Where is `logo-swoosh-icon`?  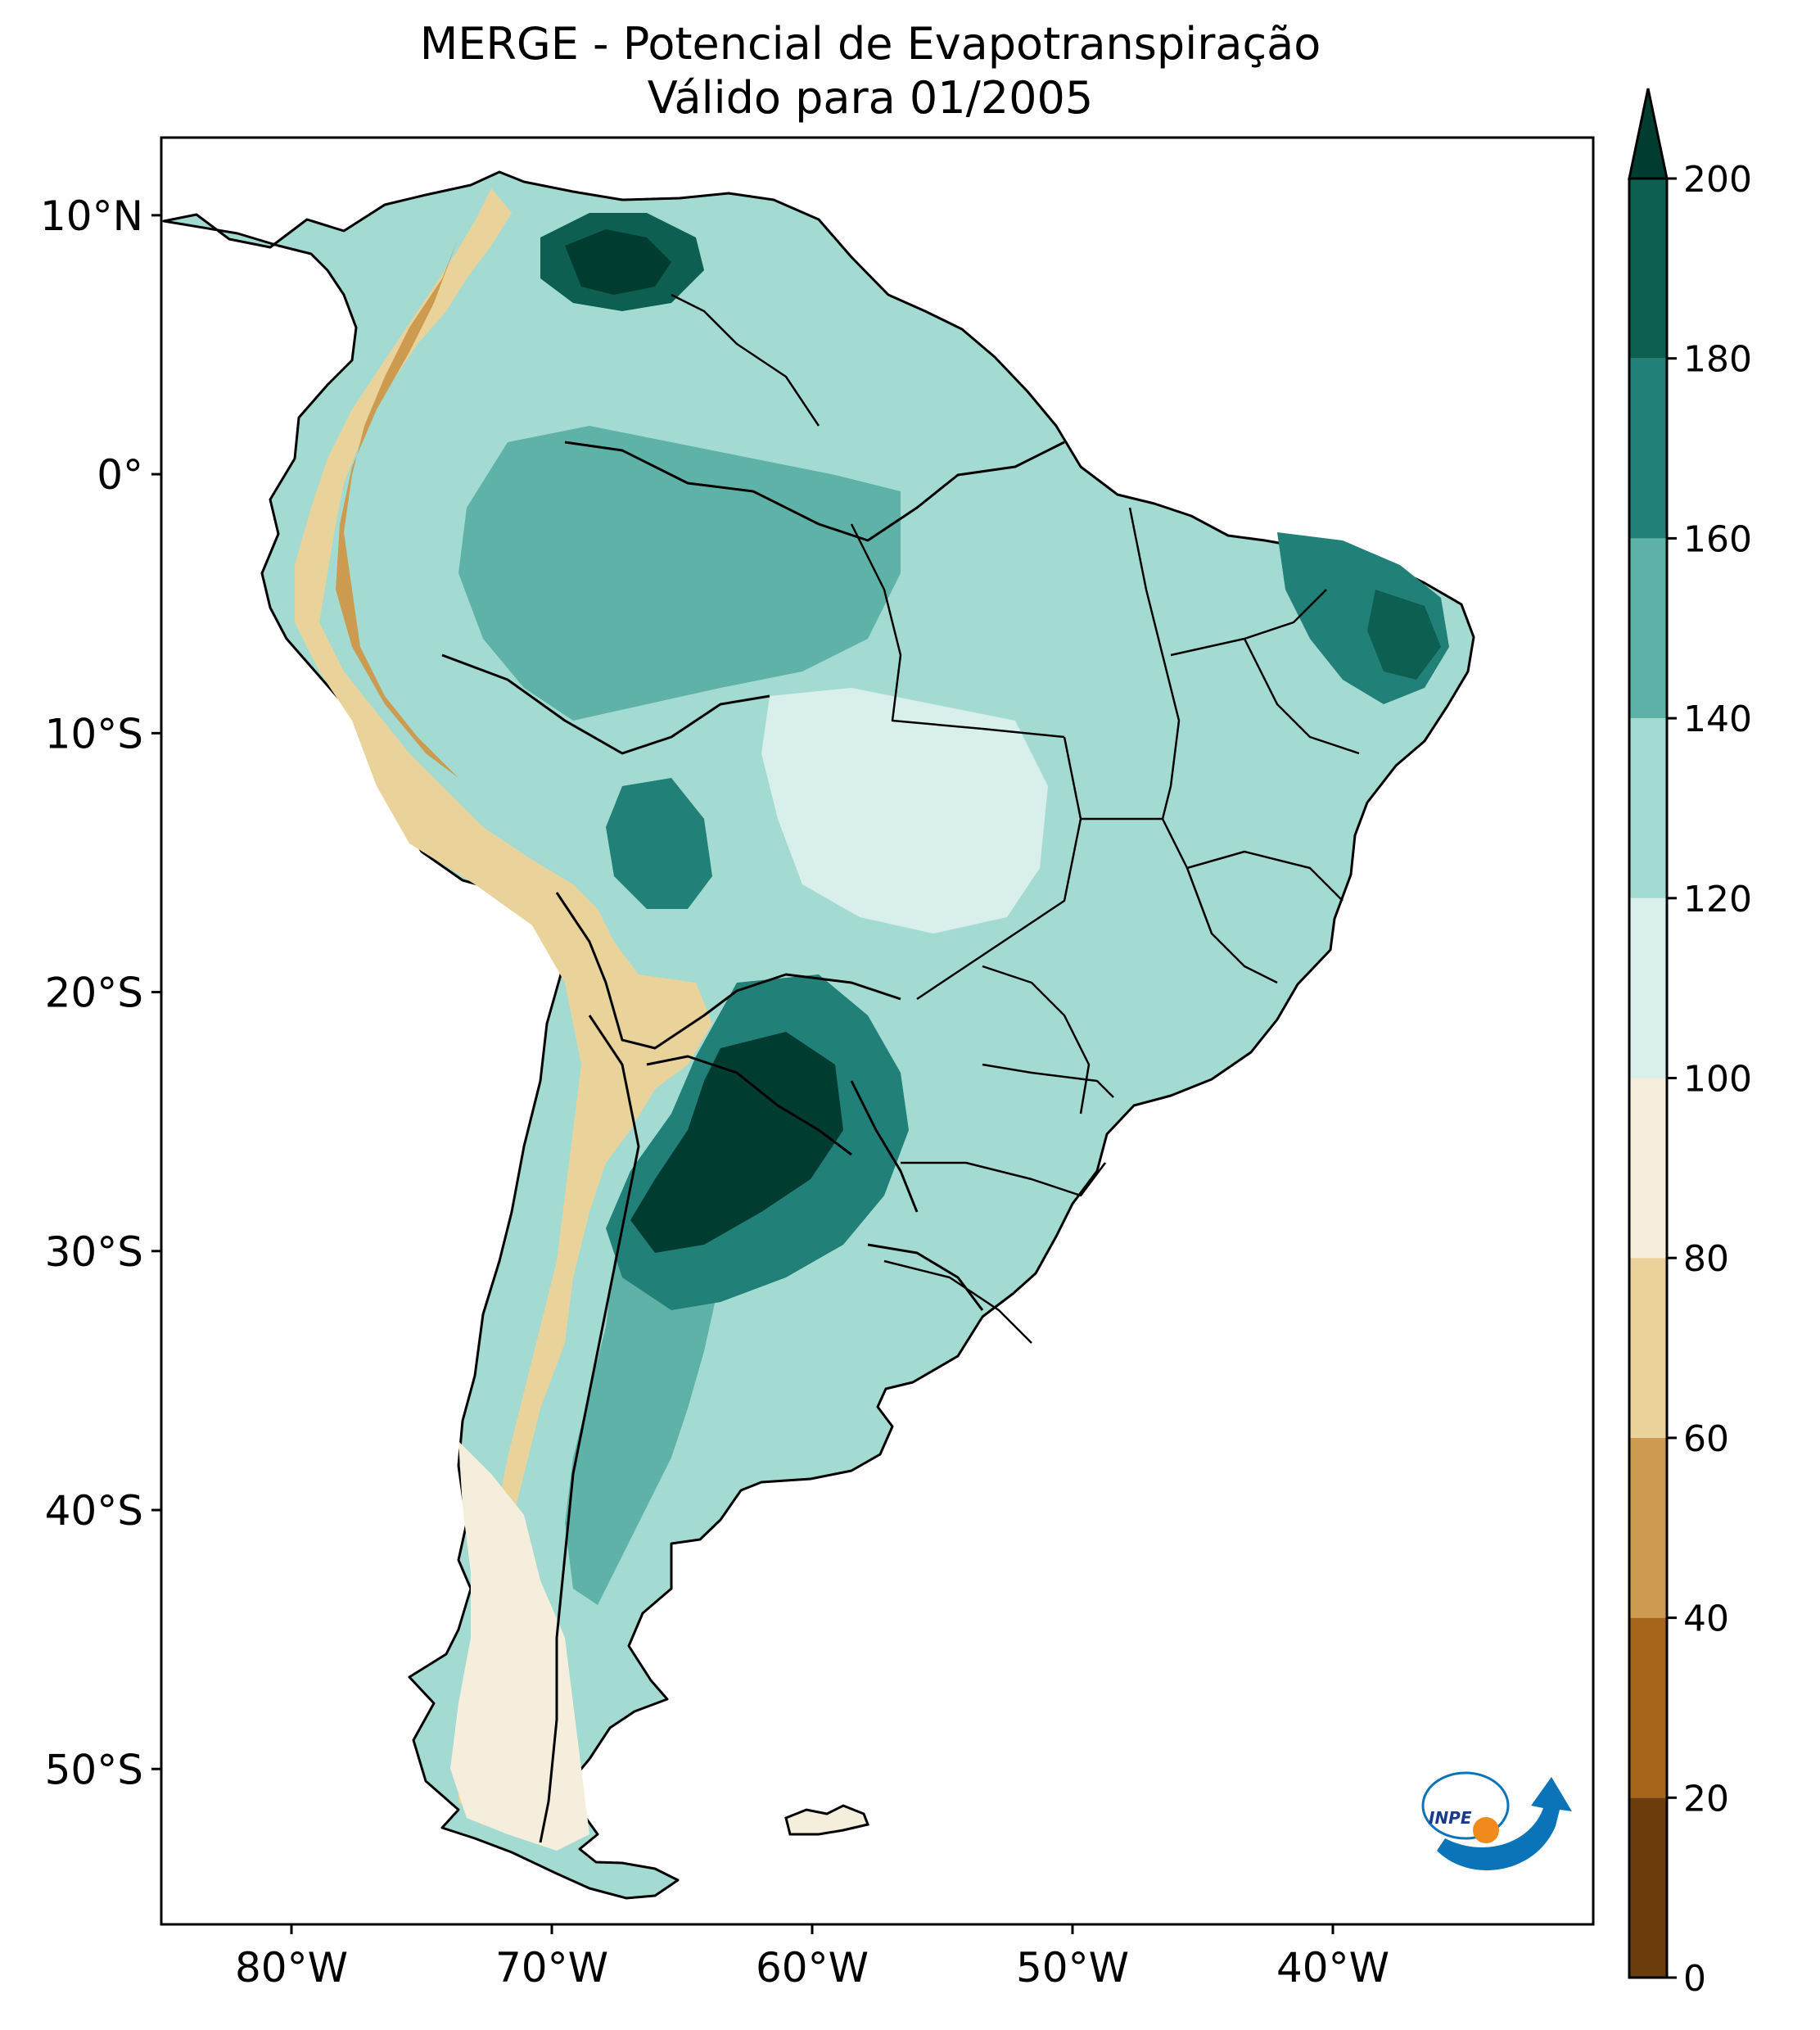 logo-swoosh-icon is located at coordinates (1505, 1823).